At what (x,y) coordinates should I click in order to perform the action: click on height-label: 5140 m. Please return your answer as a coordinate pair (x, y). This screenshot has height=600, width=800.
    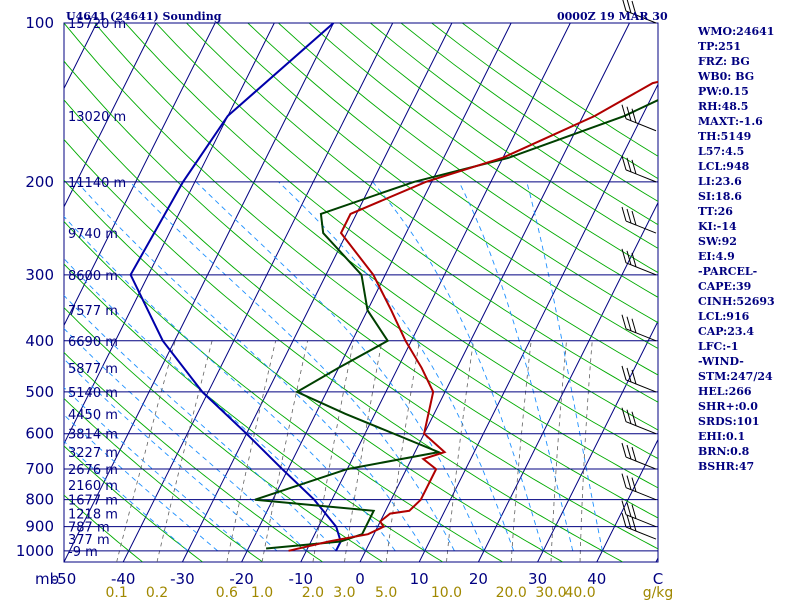
    Looking at the image, I should click on (93, 393).